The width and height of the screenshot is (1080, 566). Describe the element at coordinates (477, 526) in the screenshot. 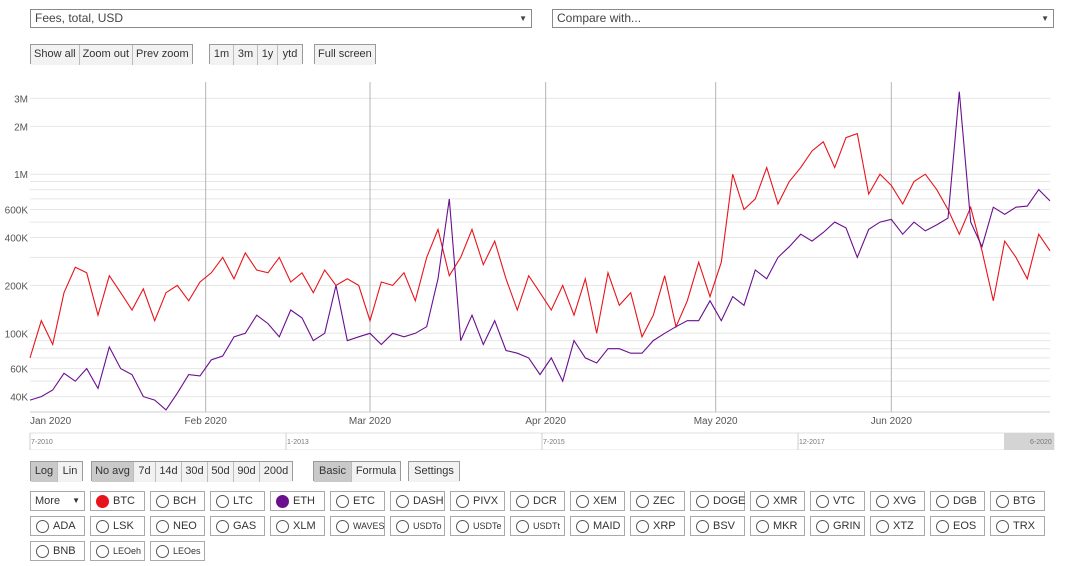

I see `coin-checkbox-usdte: USDTe` at that location.